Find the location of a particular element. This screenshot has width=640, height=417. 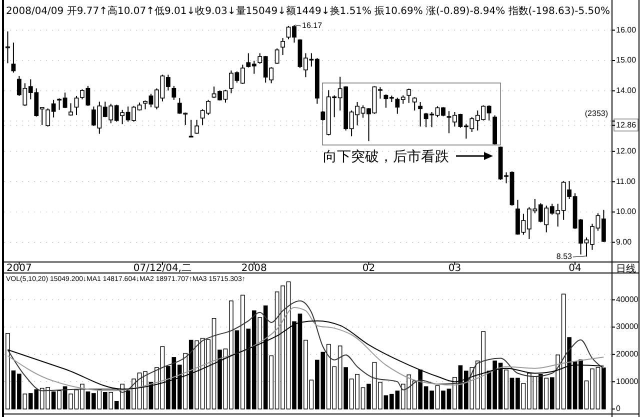

annotation: 2008/04/09 开9.77↑高10.07↑低9.01↓收9.03↓量15049↓额1449↓换1.51% 振10.69% 涨(-0.89)-8.94% 指数(-198.63)-5.50% is located at coordinates (308, 11).